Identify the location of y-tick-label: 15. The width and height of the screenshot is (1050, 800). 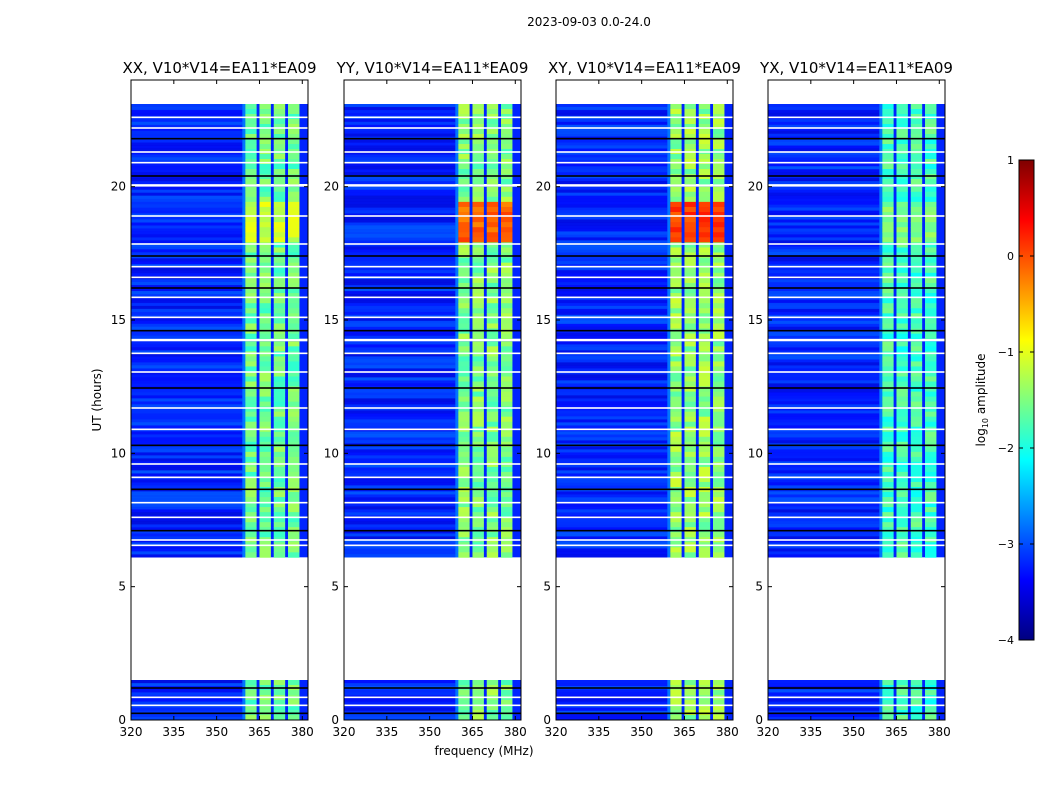
(331, 320).